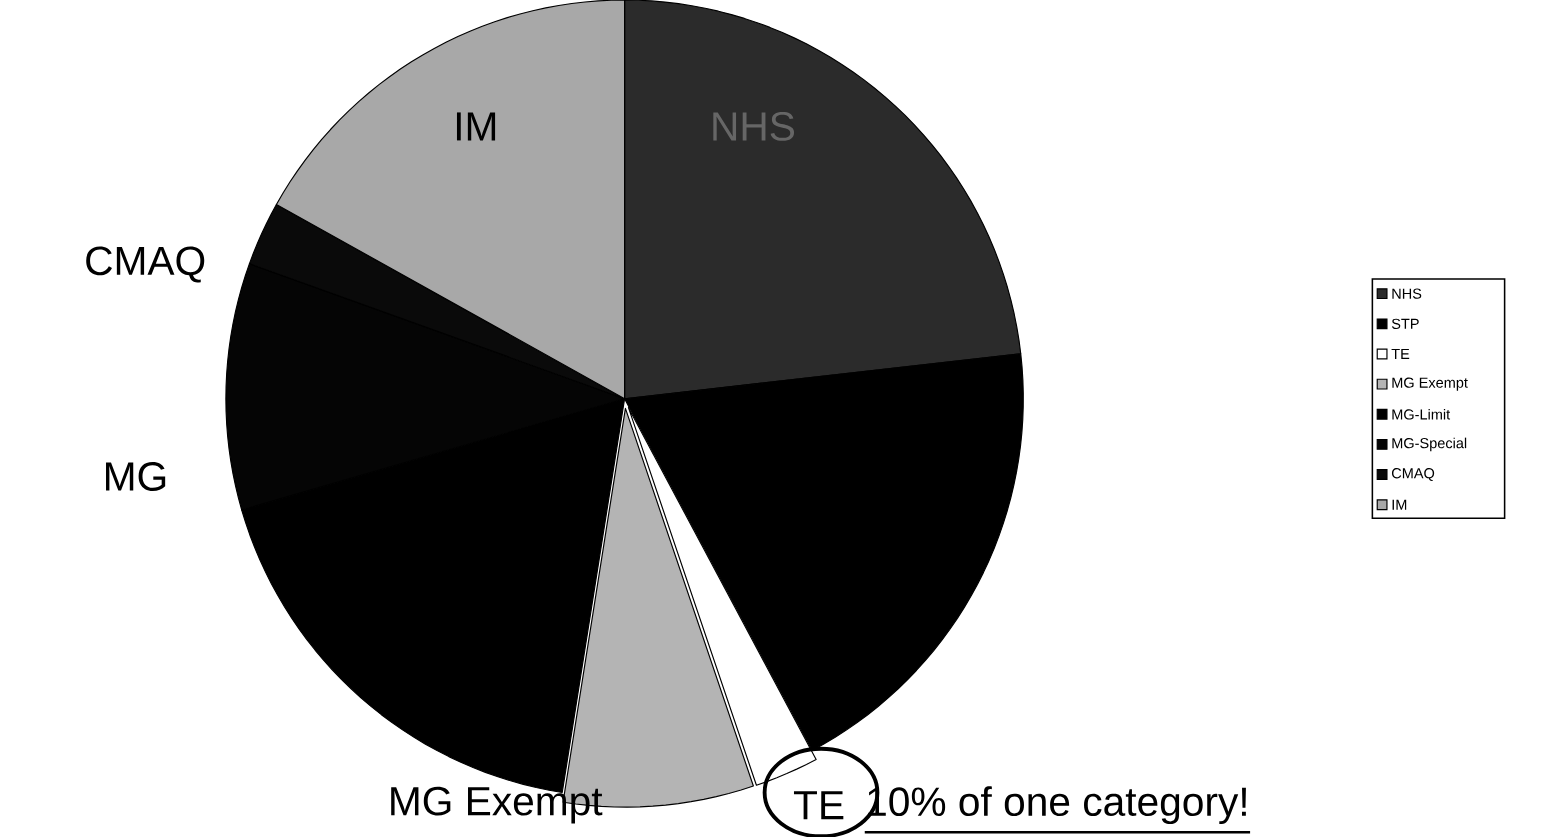 Image resolution: width=1561 pixels, height=837 pixels. I want to click on legend-label: TE, so click(1400, 353).